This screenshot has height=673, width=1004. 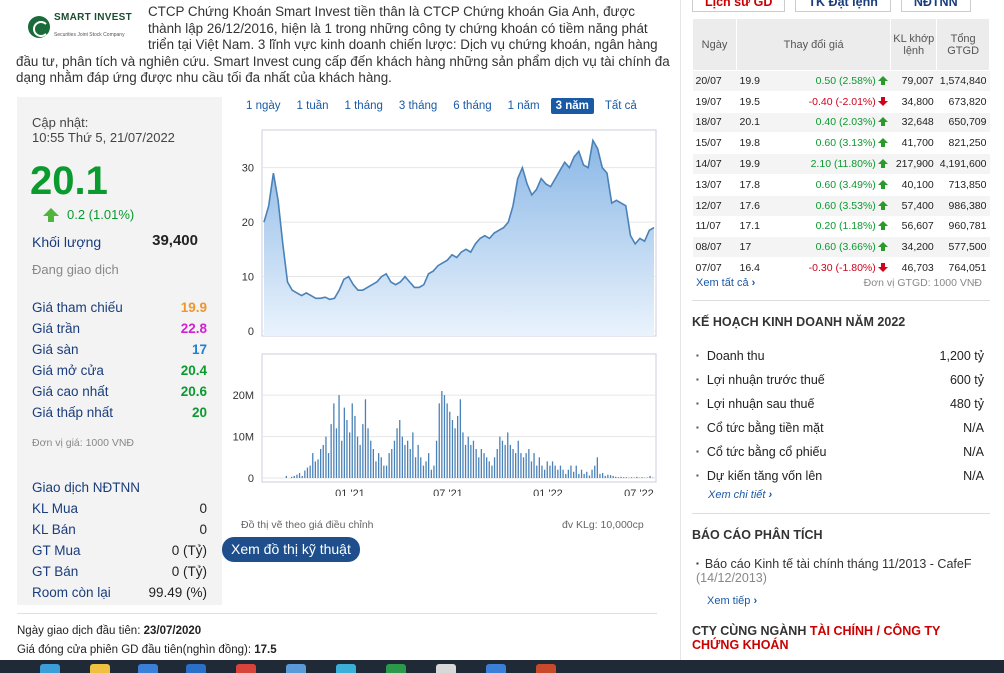 I want to click on word-icon, so click(x=496, y=668).